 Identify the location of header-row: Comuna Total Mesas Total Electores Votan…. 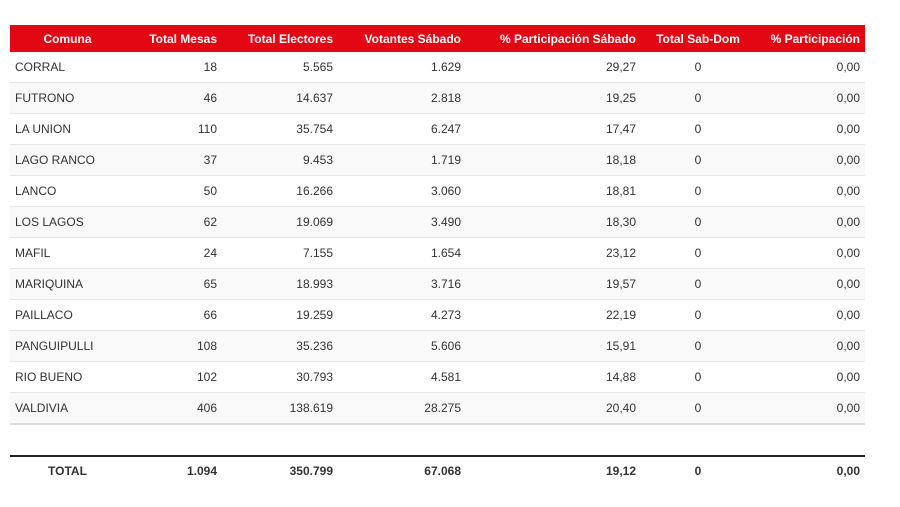
(437, 38).